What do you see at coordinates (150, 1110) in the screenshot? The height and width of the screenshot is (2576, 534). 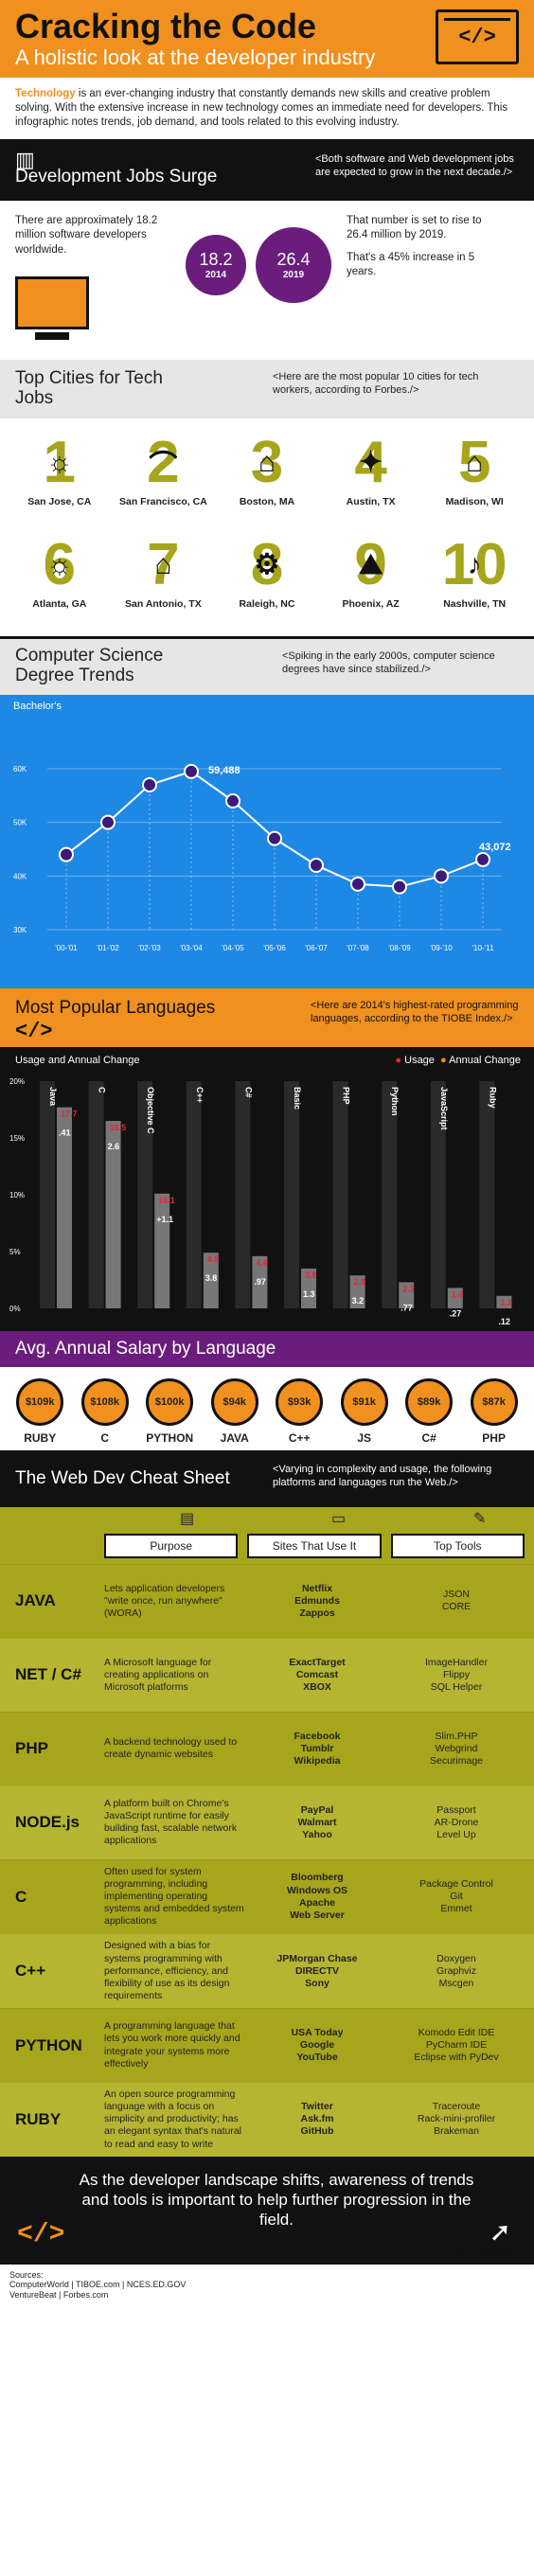 I see `category-label: Objective C` at bounding box center [150, 1110].